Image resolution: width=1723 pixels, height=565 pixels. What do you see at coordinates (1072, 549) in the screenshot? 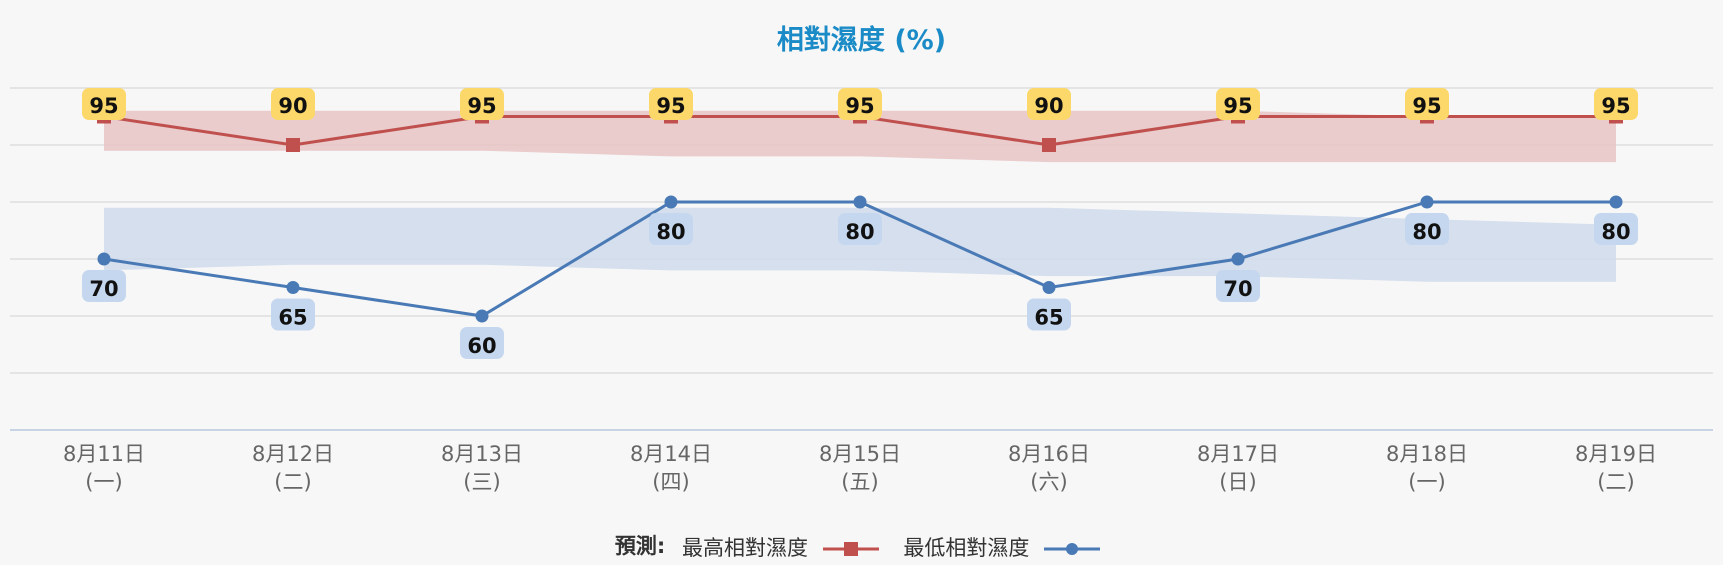
I see `circle-marker-icon` at bounding box center [1072, 549].